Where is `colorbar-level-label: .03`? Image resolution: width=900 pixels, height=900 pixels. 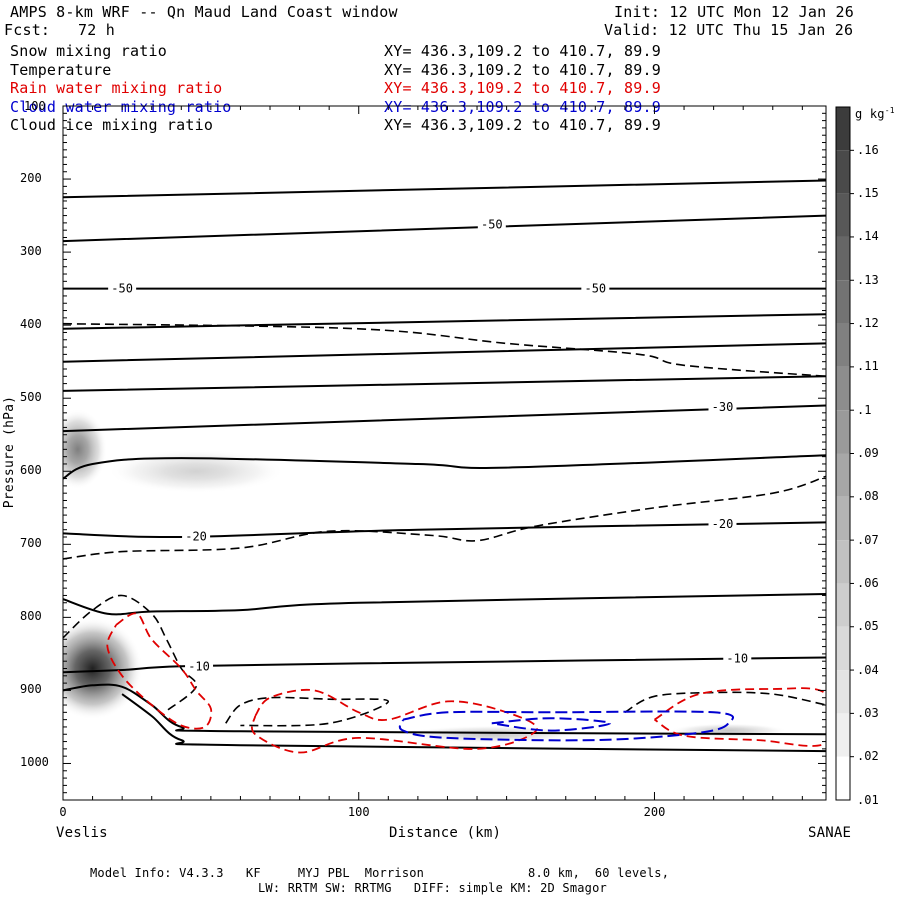
colorbar-level-label: .03 is located at coordinates (868, 712).